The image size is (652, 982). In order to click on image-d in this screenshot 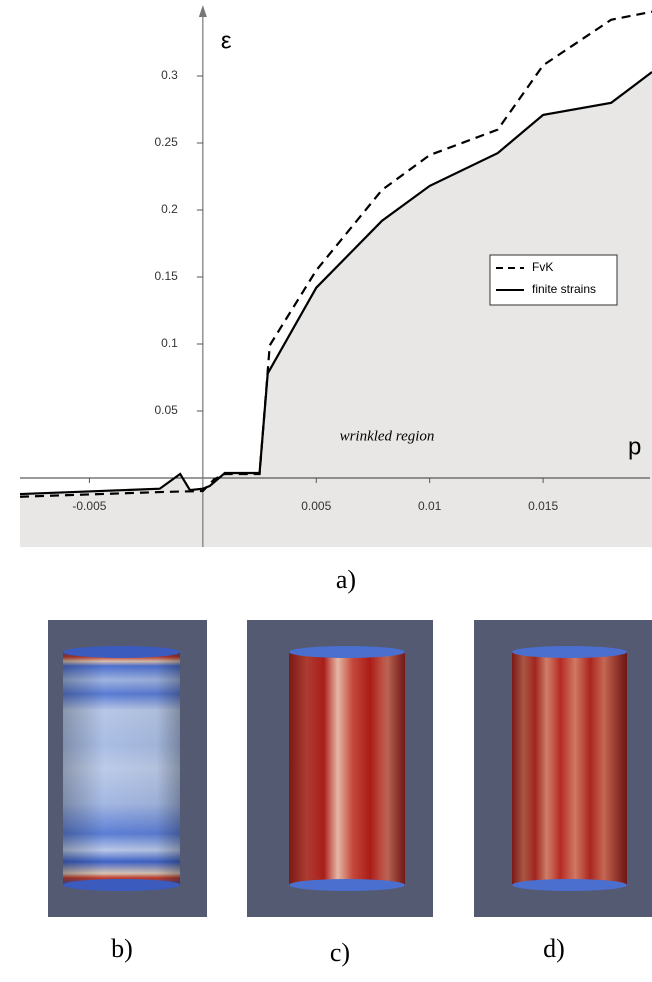, I will do `click(563, 768)`.